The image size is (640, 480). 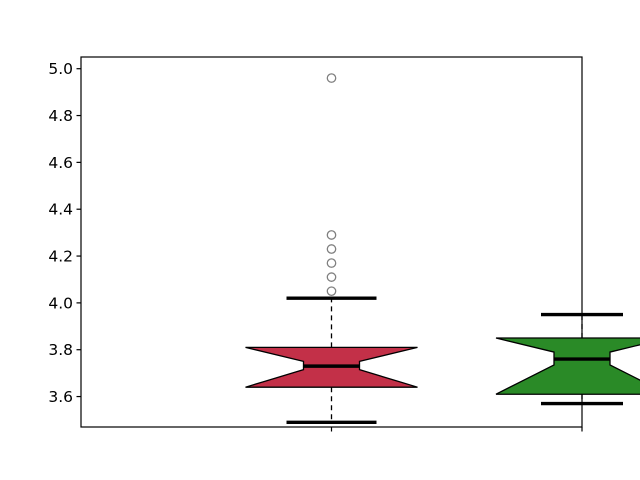 What do you see at coordinates (60, 116) in the screenshot?
I see `y-tick-label-6: 4.8` at bounding box center [60, 116].